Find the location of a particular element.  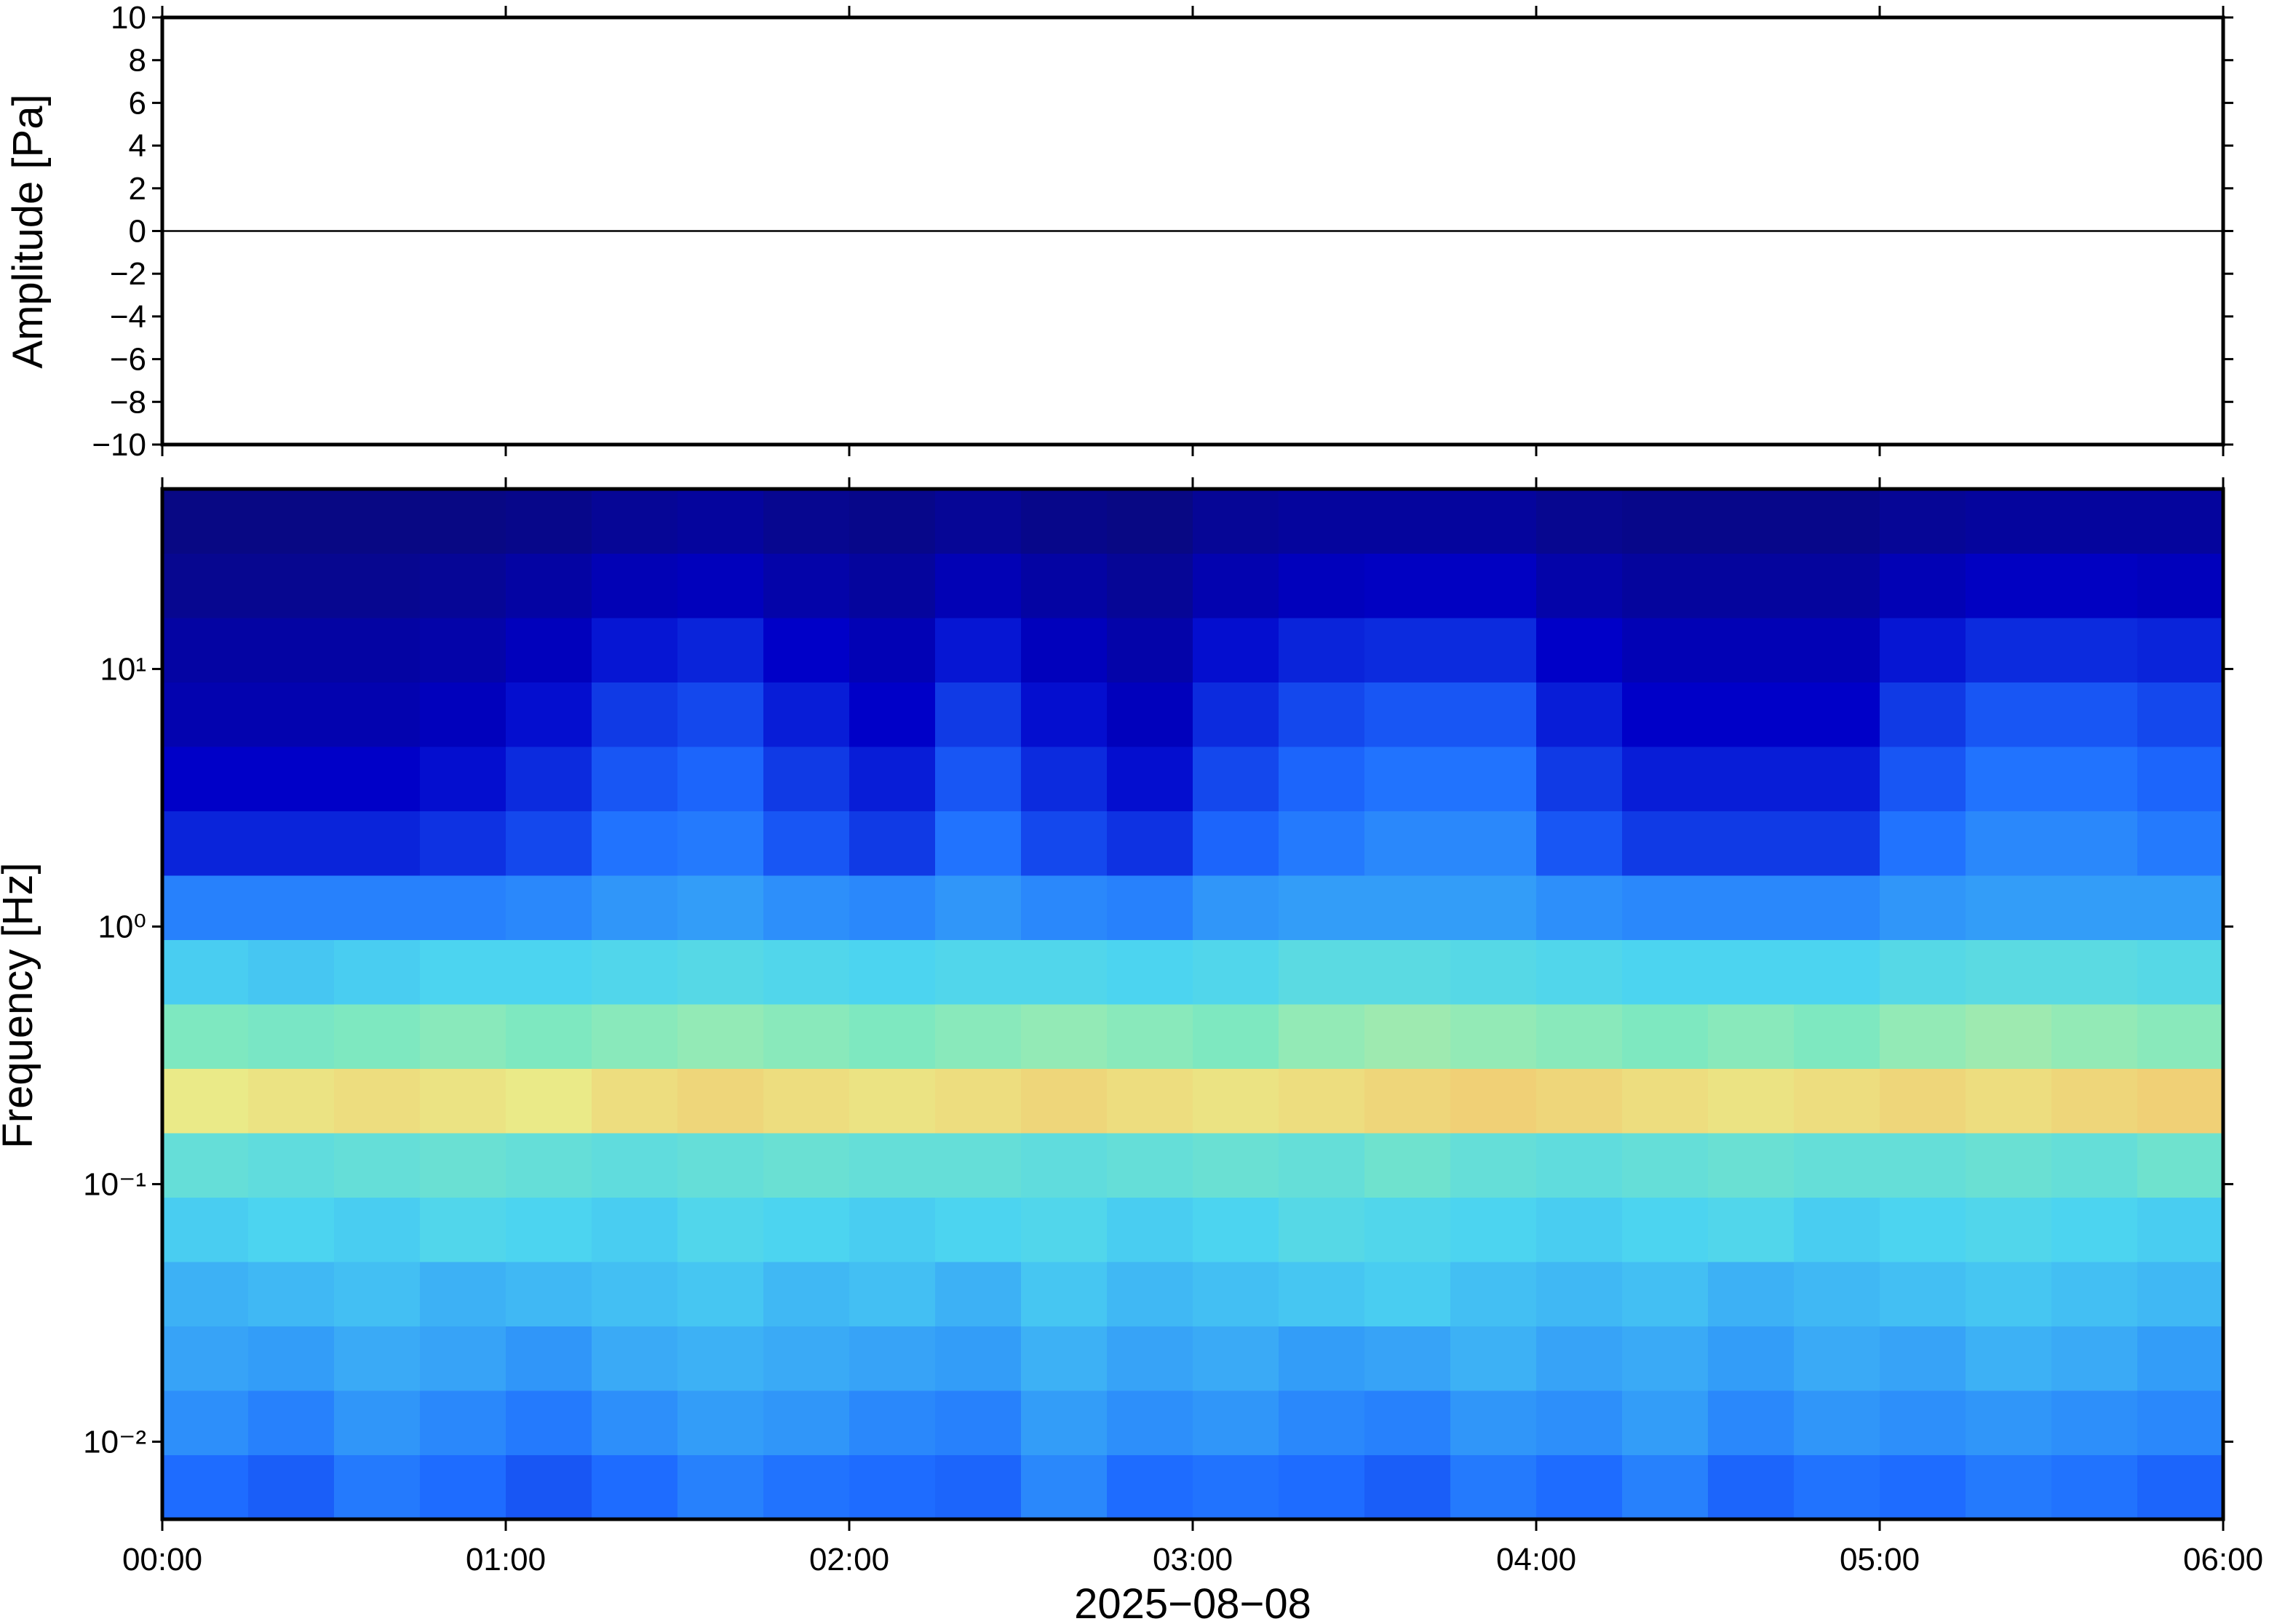

x-tick-label: 04:00 is located at coordinates (1536, 1559).